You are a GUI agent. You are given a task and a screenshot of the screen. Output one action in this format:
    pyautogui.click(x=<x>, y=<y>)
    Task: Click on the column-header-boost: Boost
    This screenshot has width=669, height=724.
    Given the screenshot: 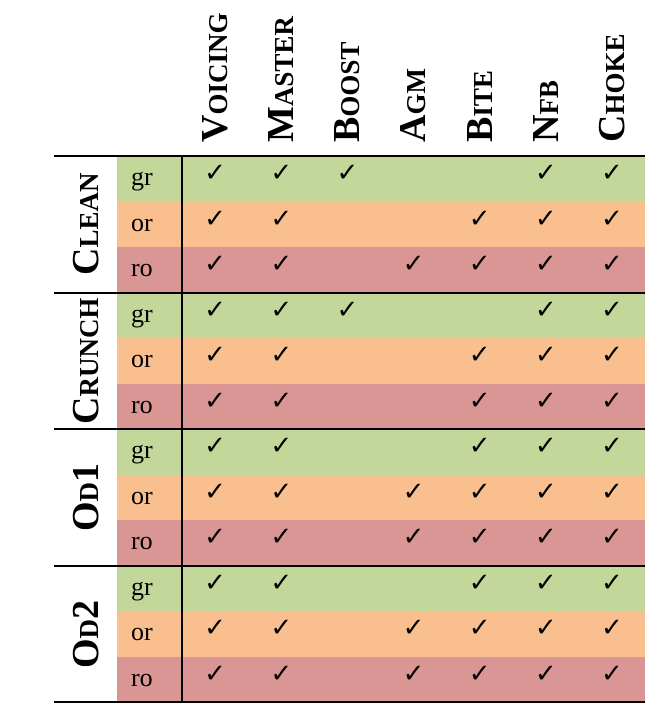 What is the action you would take?
    pyautogui.click(x=347, y=74)
    